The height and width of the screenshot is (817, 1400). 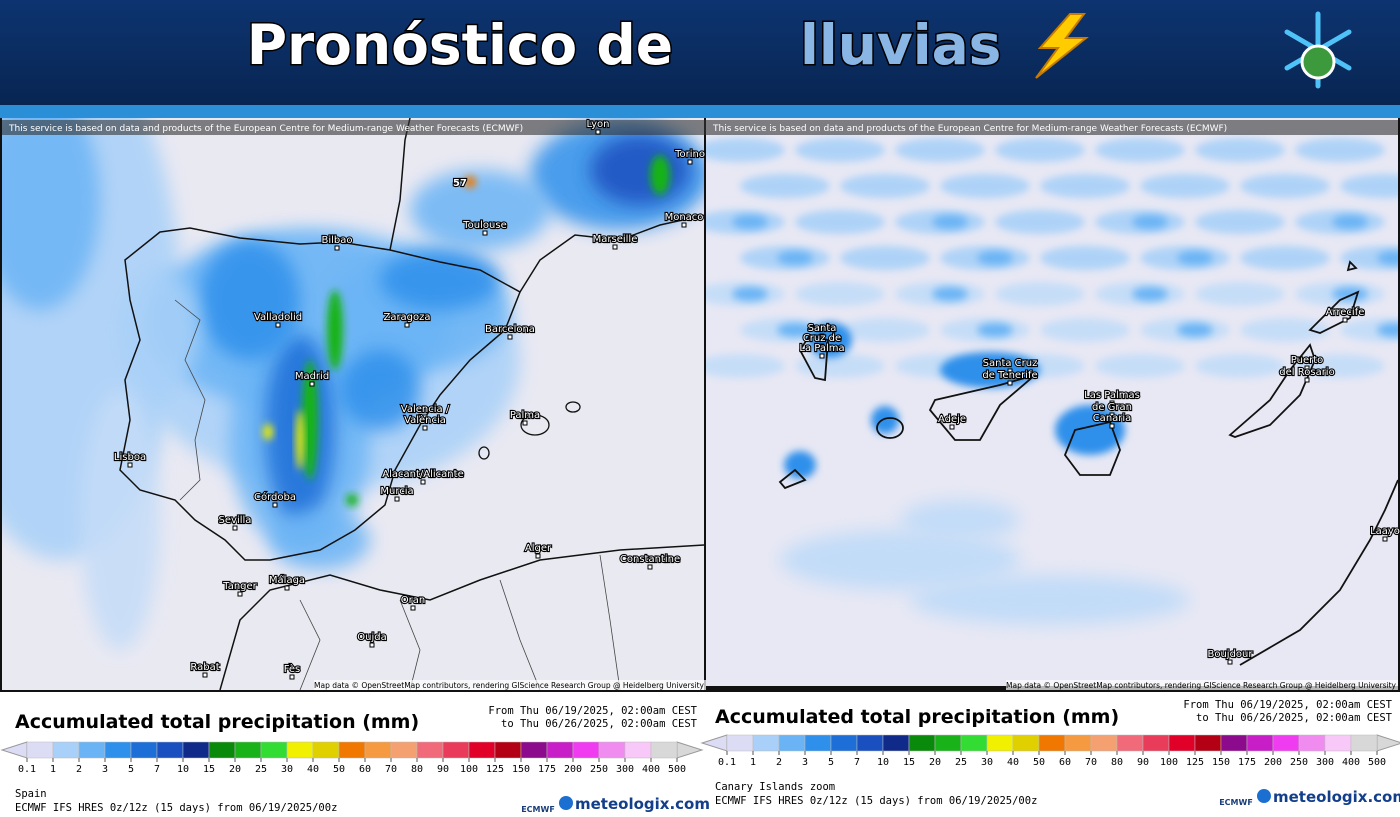 I want to click on place-label: de Gran, so click(x=1112, y=407).